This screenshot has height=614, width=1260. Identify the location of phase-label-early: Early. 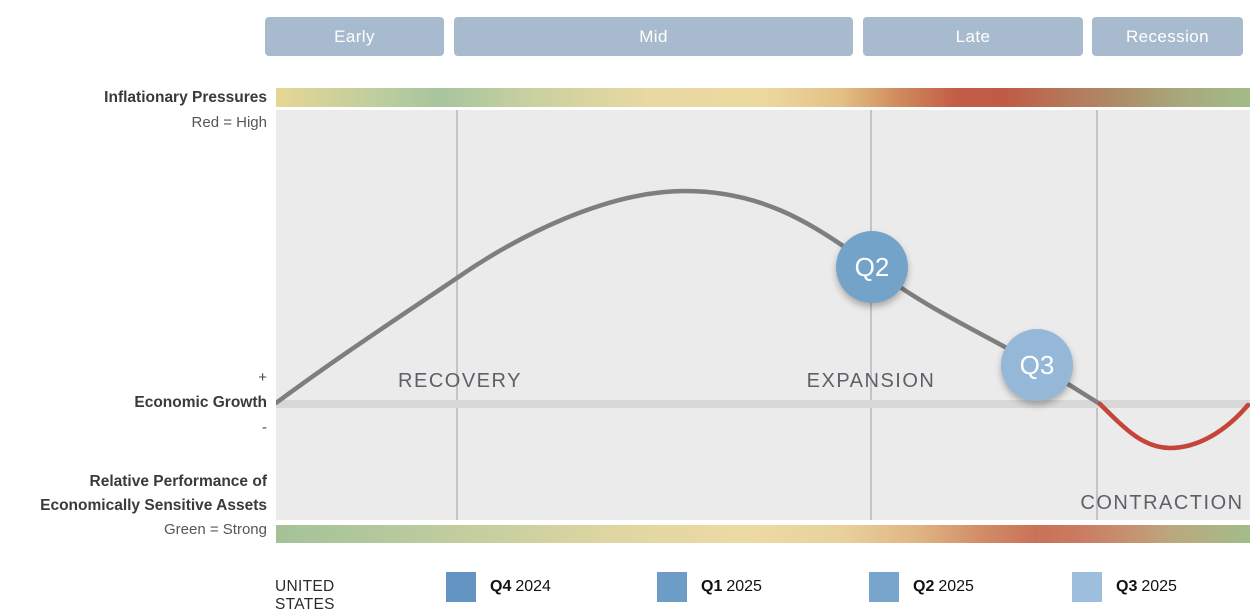
(354, 36).